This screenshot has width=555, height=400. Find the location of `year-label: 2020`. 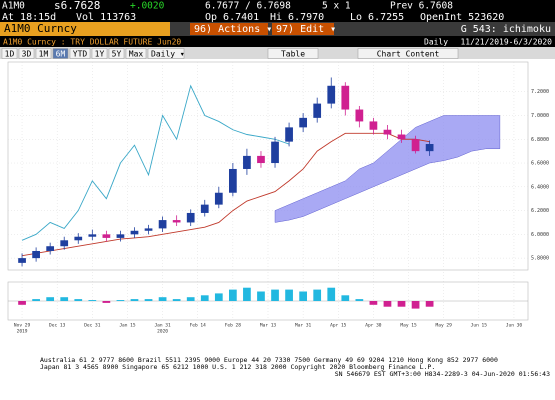

year-label: 2020 is located at coordinates (162, 332).